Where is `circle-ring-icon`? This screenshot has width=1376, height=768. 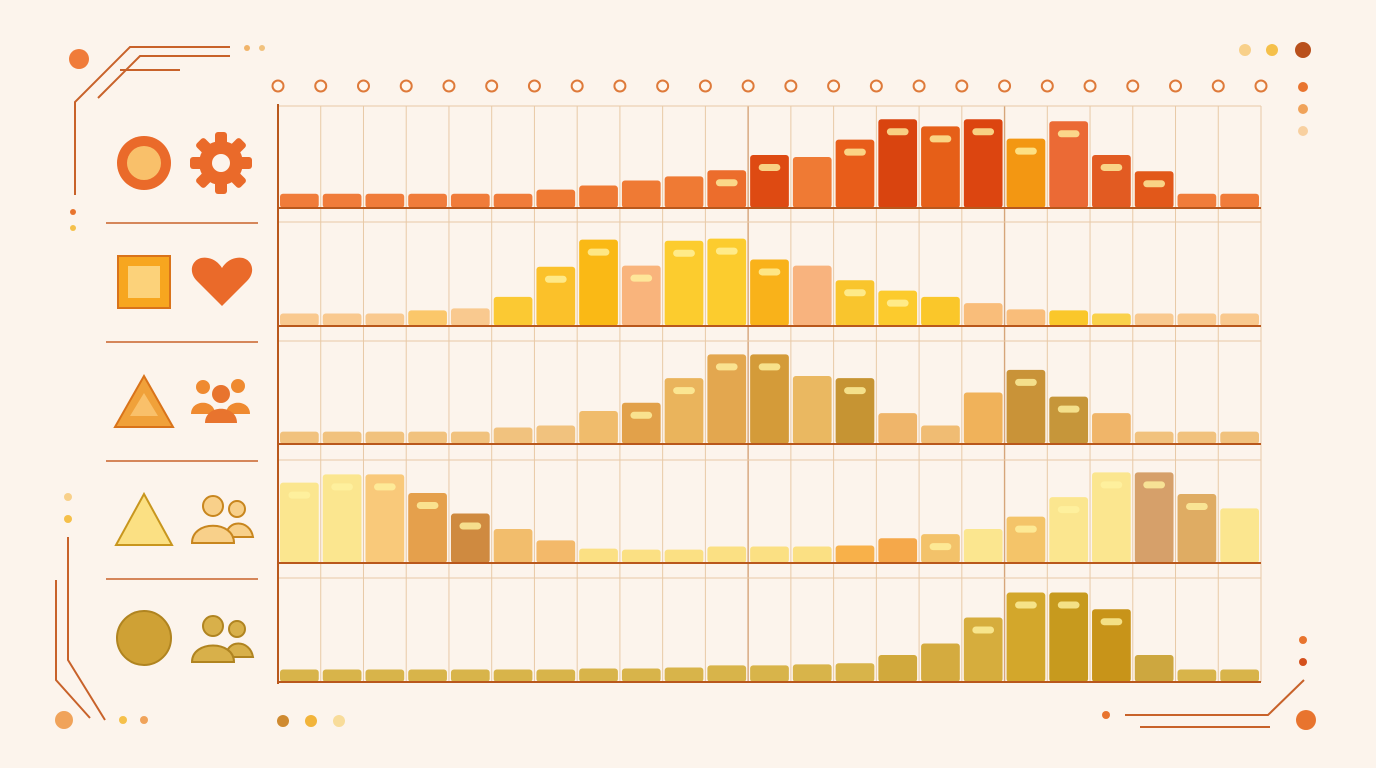
circle-ring-icon is located at coordinates (144, 163).